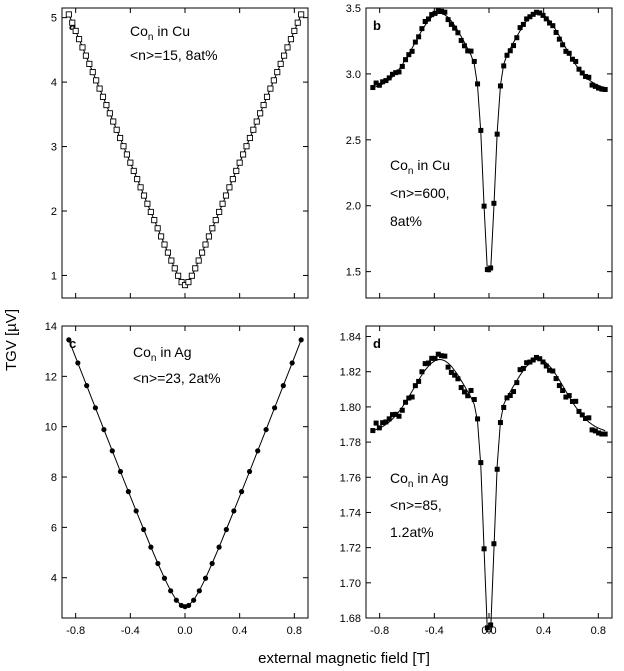 This screenshot has width=624, height=671. I want to click on x-tick-label: -0.4, so click(434, 631).